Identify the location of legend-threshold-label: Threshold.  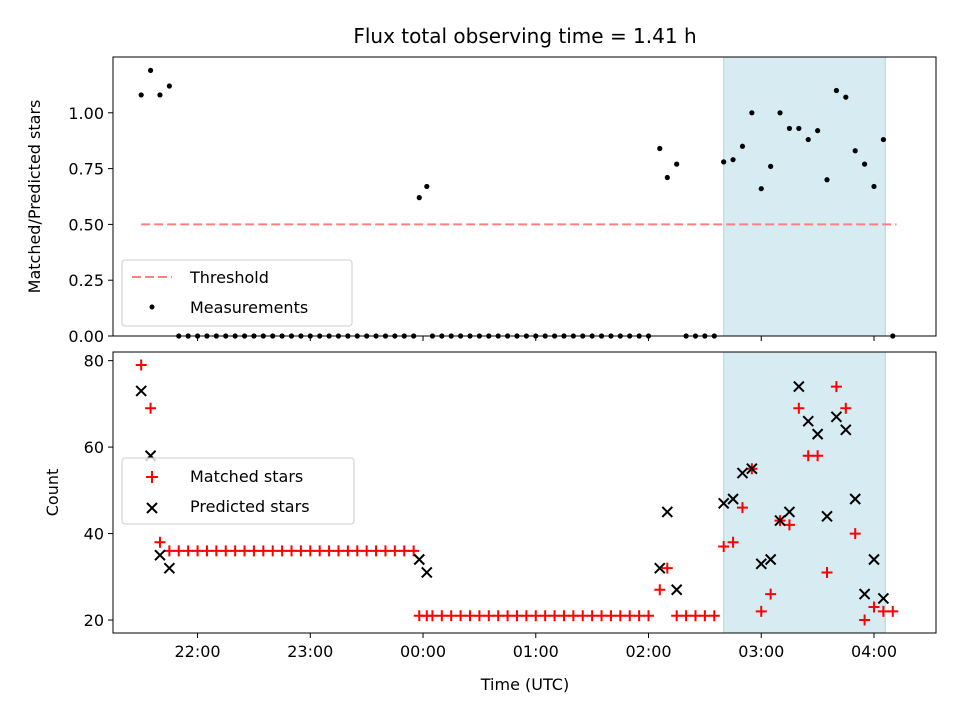
(229, 277).